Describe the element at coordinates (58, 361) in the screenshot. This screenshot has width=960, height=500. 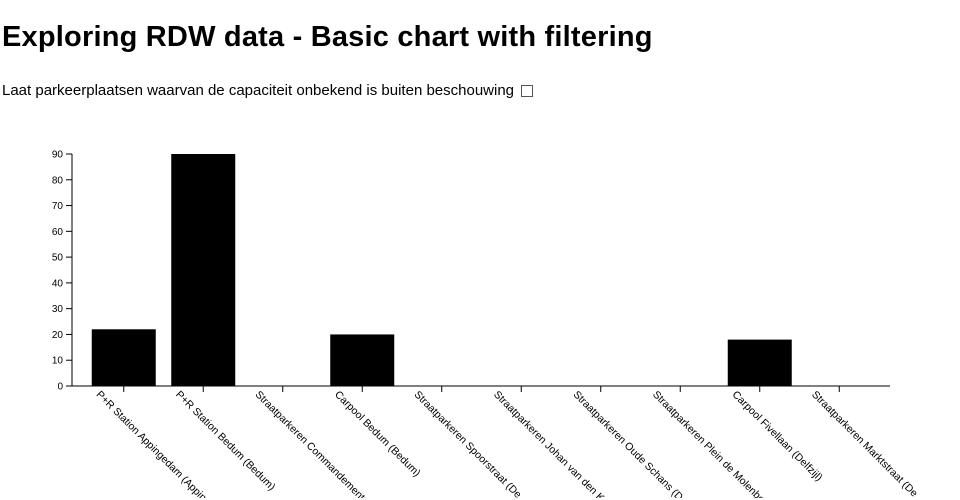
I see `y-tick-label: 10` at that location.